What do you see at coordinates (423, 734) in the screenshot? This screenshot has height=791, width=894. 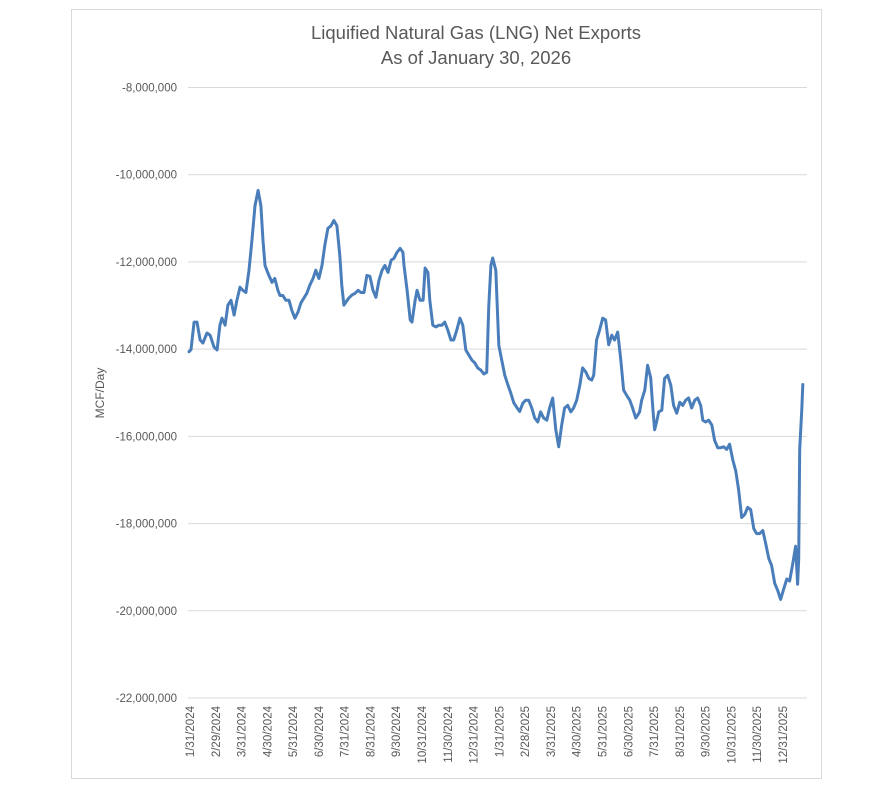 I see `x-tick-label: 10/31/2024` at bounding box center [423, 734].